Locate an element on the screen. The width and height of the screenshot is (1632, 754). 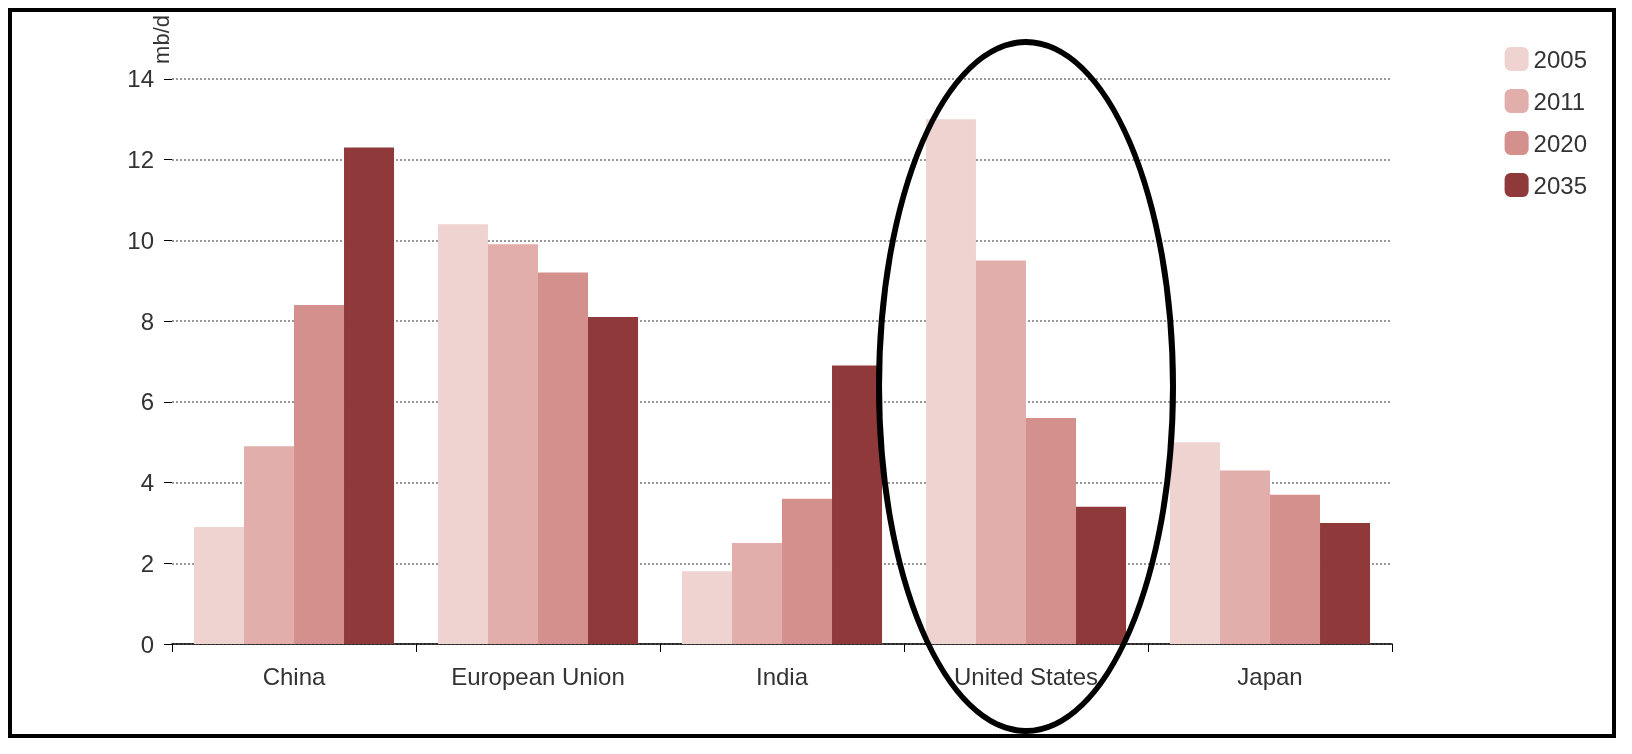
y-tick-label: 6 is located at coordinates (147, 402).